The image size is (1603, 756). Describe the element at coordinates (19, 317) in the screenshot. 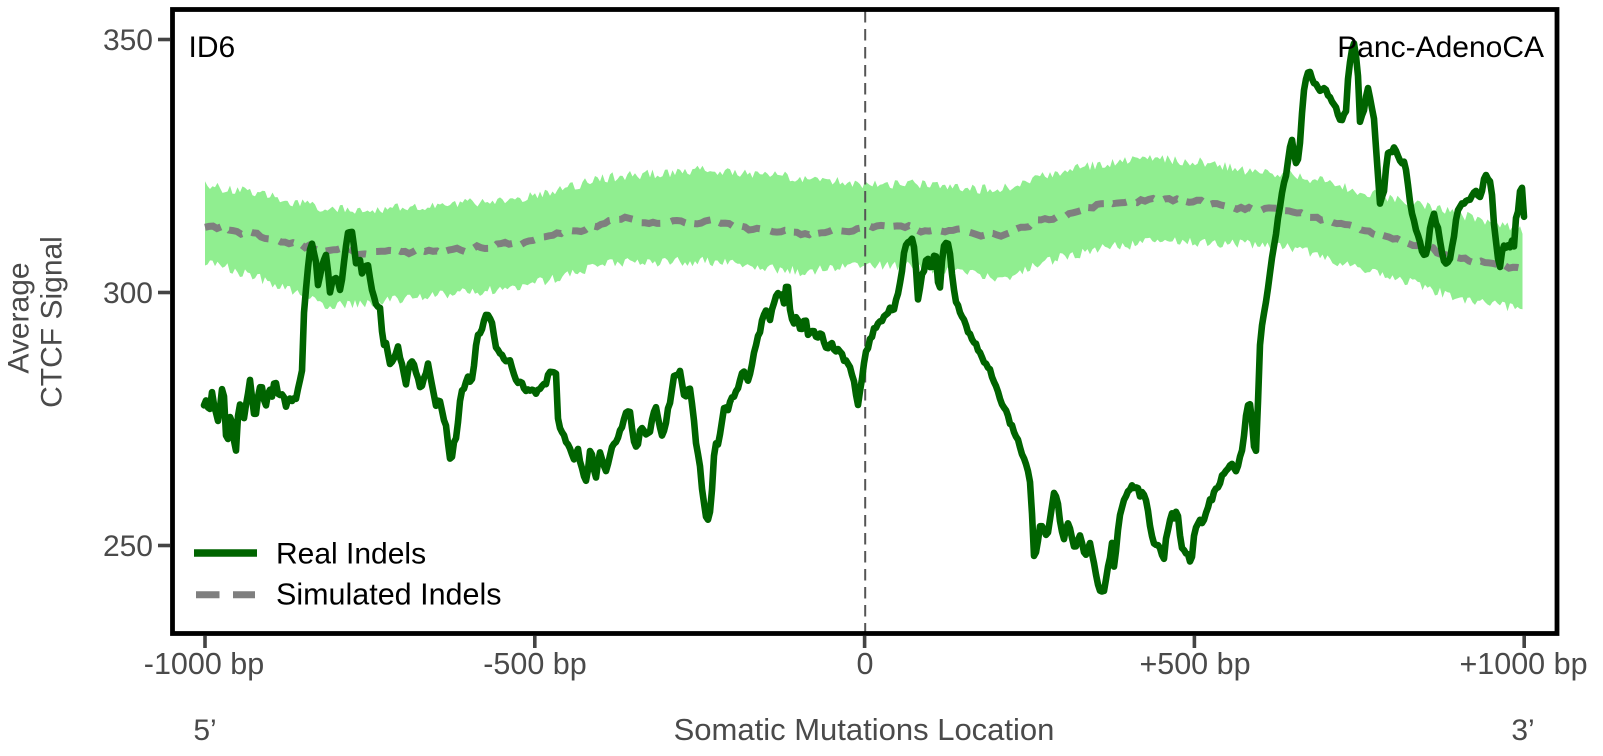

I see `svg-text: Average` at that location.